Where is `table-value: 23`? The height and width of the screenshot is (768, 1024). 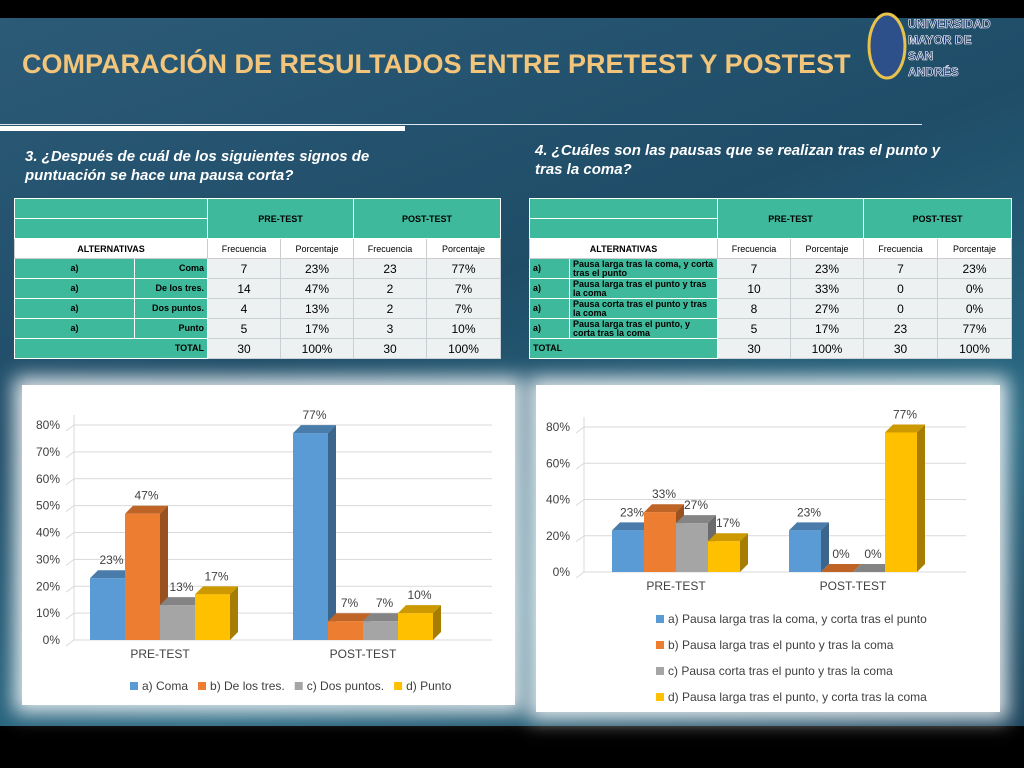 table-value: 23 is located at coordinates (901, 328).